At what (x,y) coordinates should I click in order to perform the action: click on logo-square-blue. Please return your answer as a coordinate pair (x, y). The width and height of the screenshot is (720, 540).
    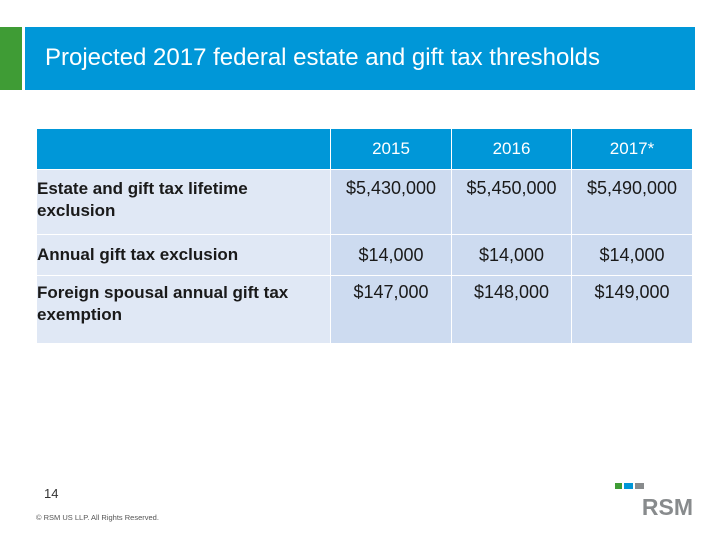
    Looking at the image, I should click on (628, 486).